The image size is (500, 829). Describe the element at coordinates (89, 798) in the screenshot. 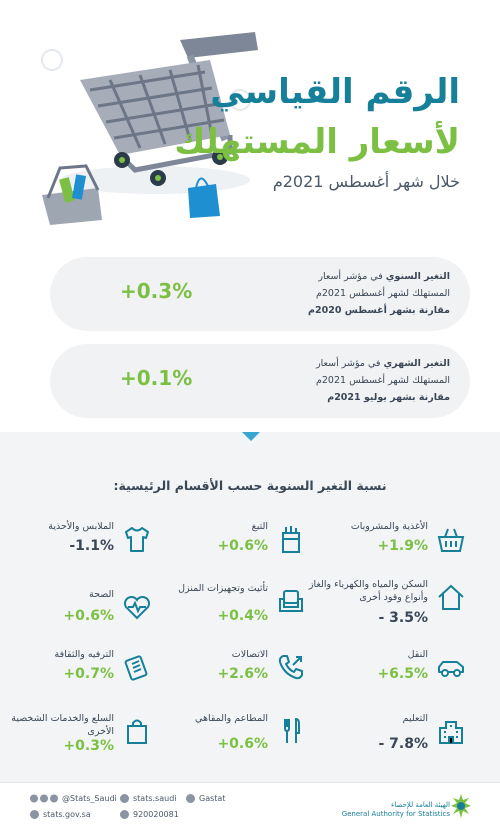

I see `twitter-handle: @Stats_Saudi` at that location.